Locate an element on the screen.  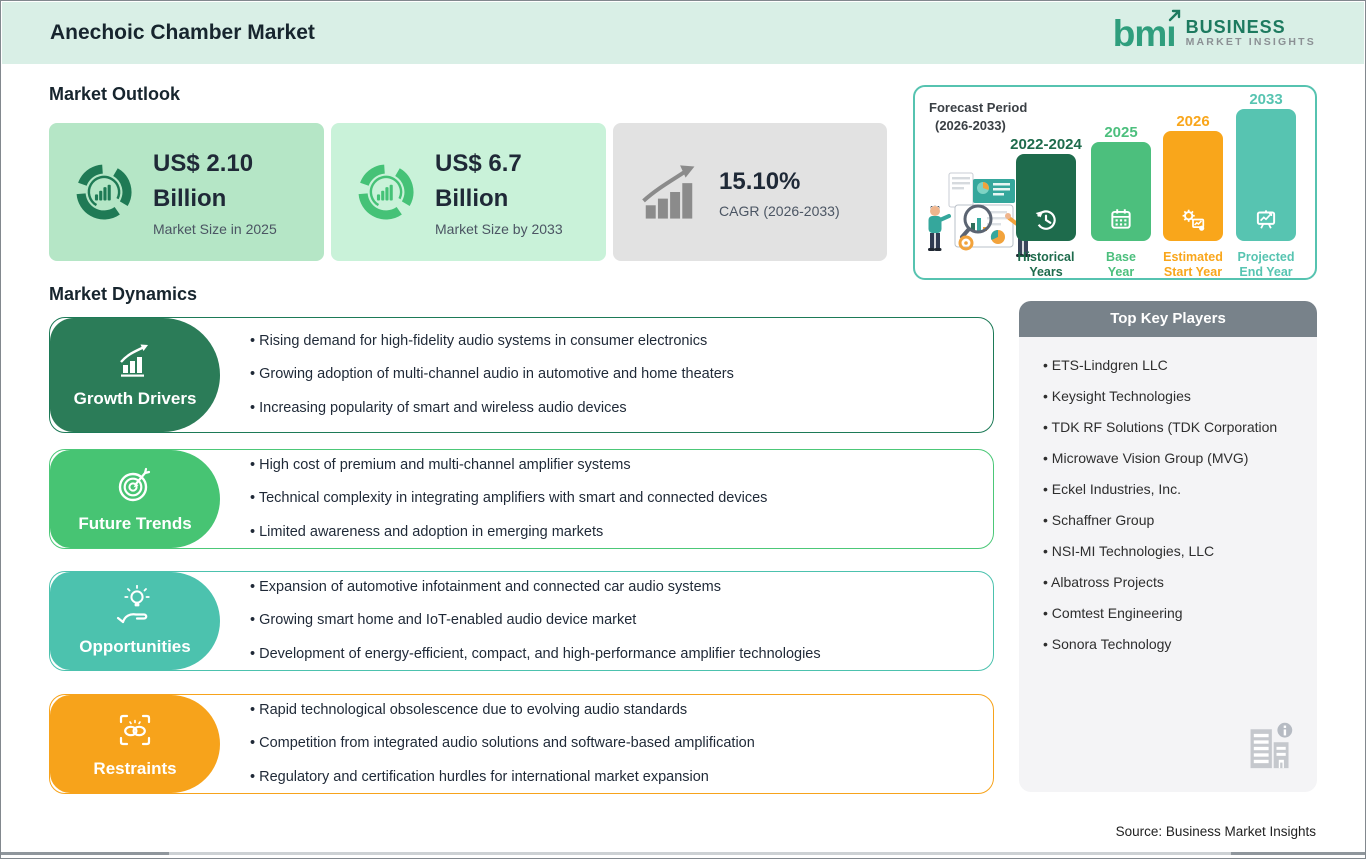
stat-value-line1: US$ 2.10 is located at coordinates (203, 164).